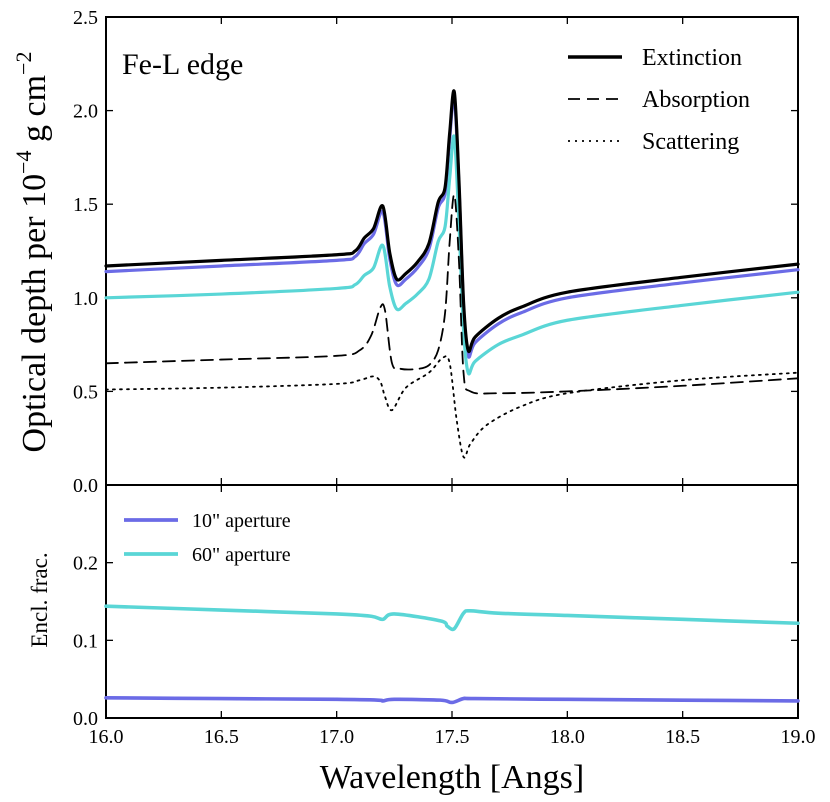 The image size is (830, 802). What do you see at coordinates (39, 599) in the screenshot?
I see `bottom-y-axis-label: Encl. frac.` at bounding box center [39, 599].